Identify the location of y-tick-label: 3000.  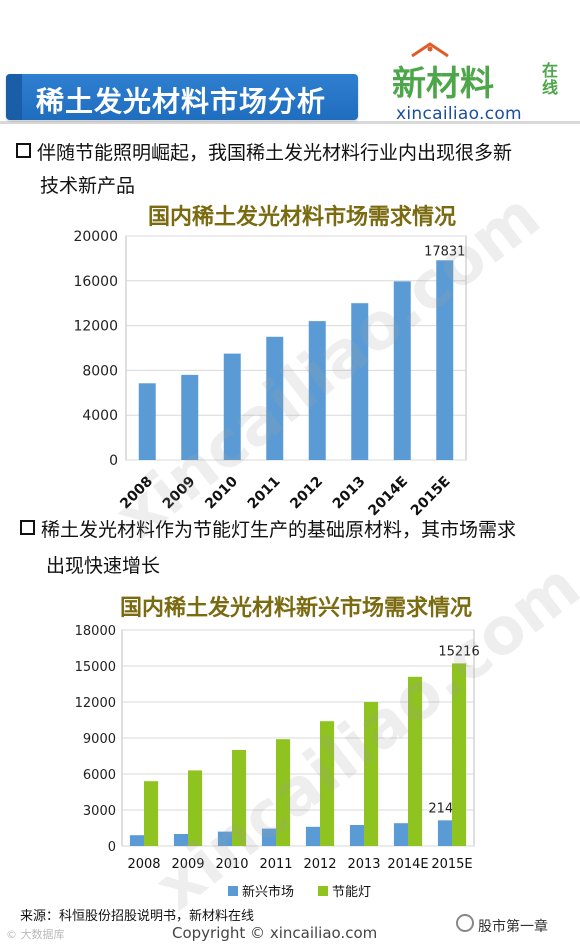
(99, 811).